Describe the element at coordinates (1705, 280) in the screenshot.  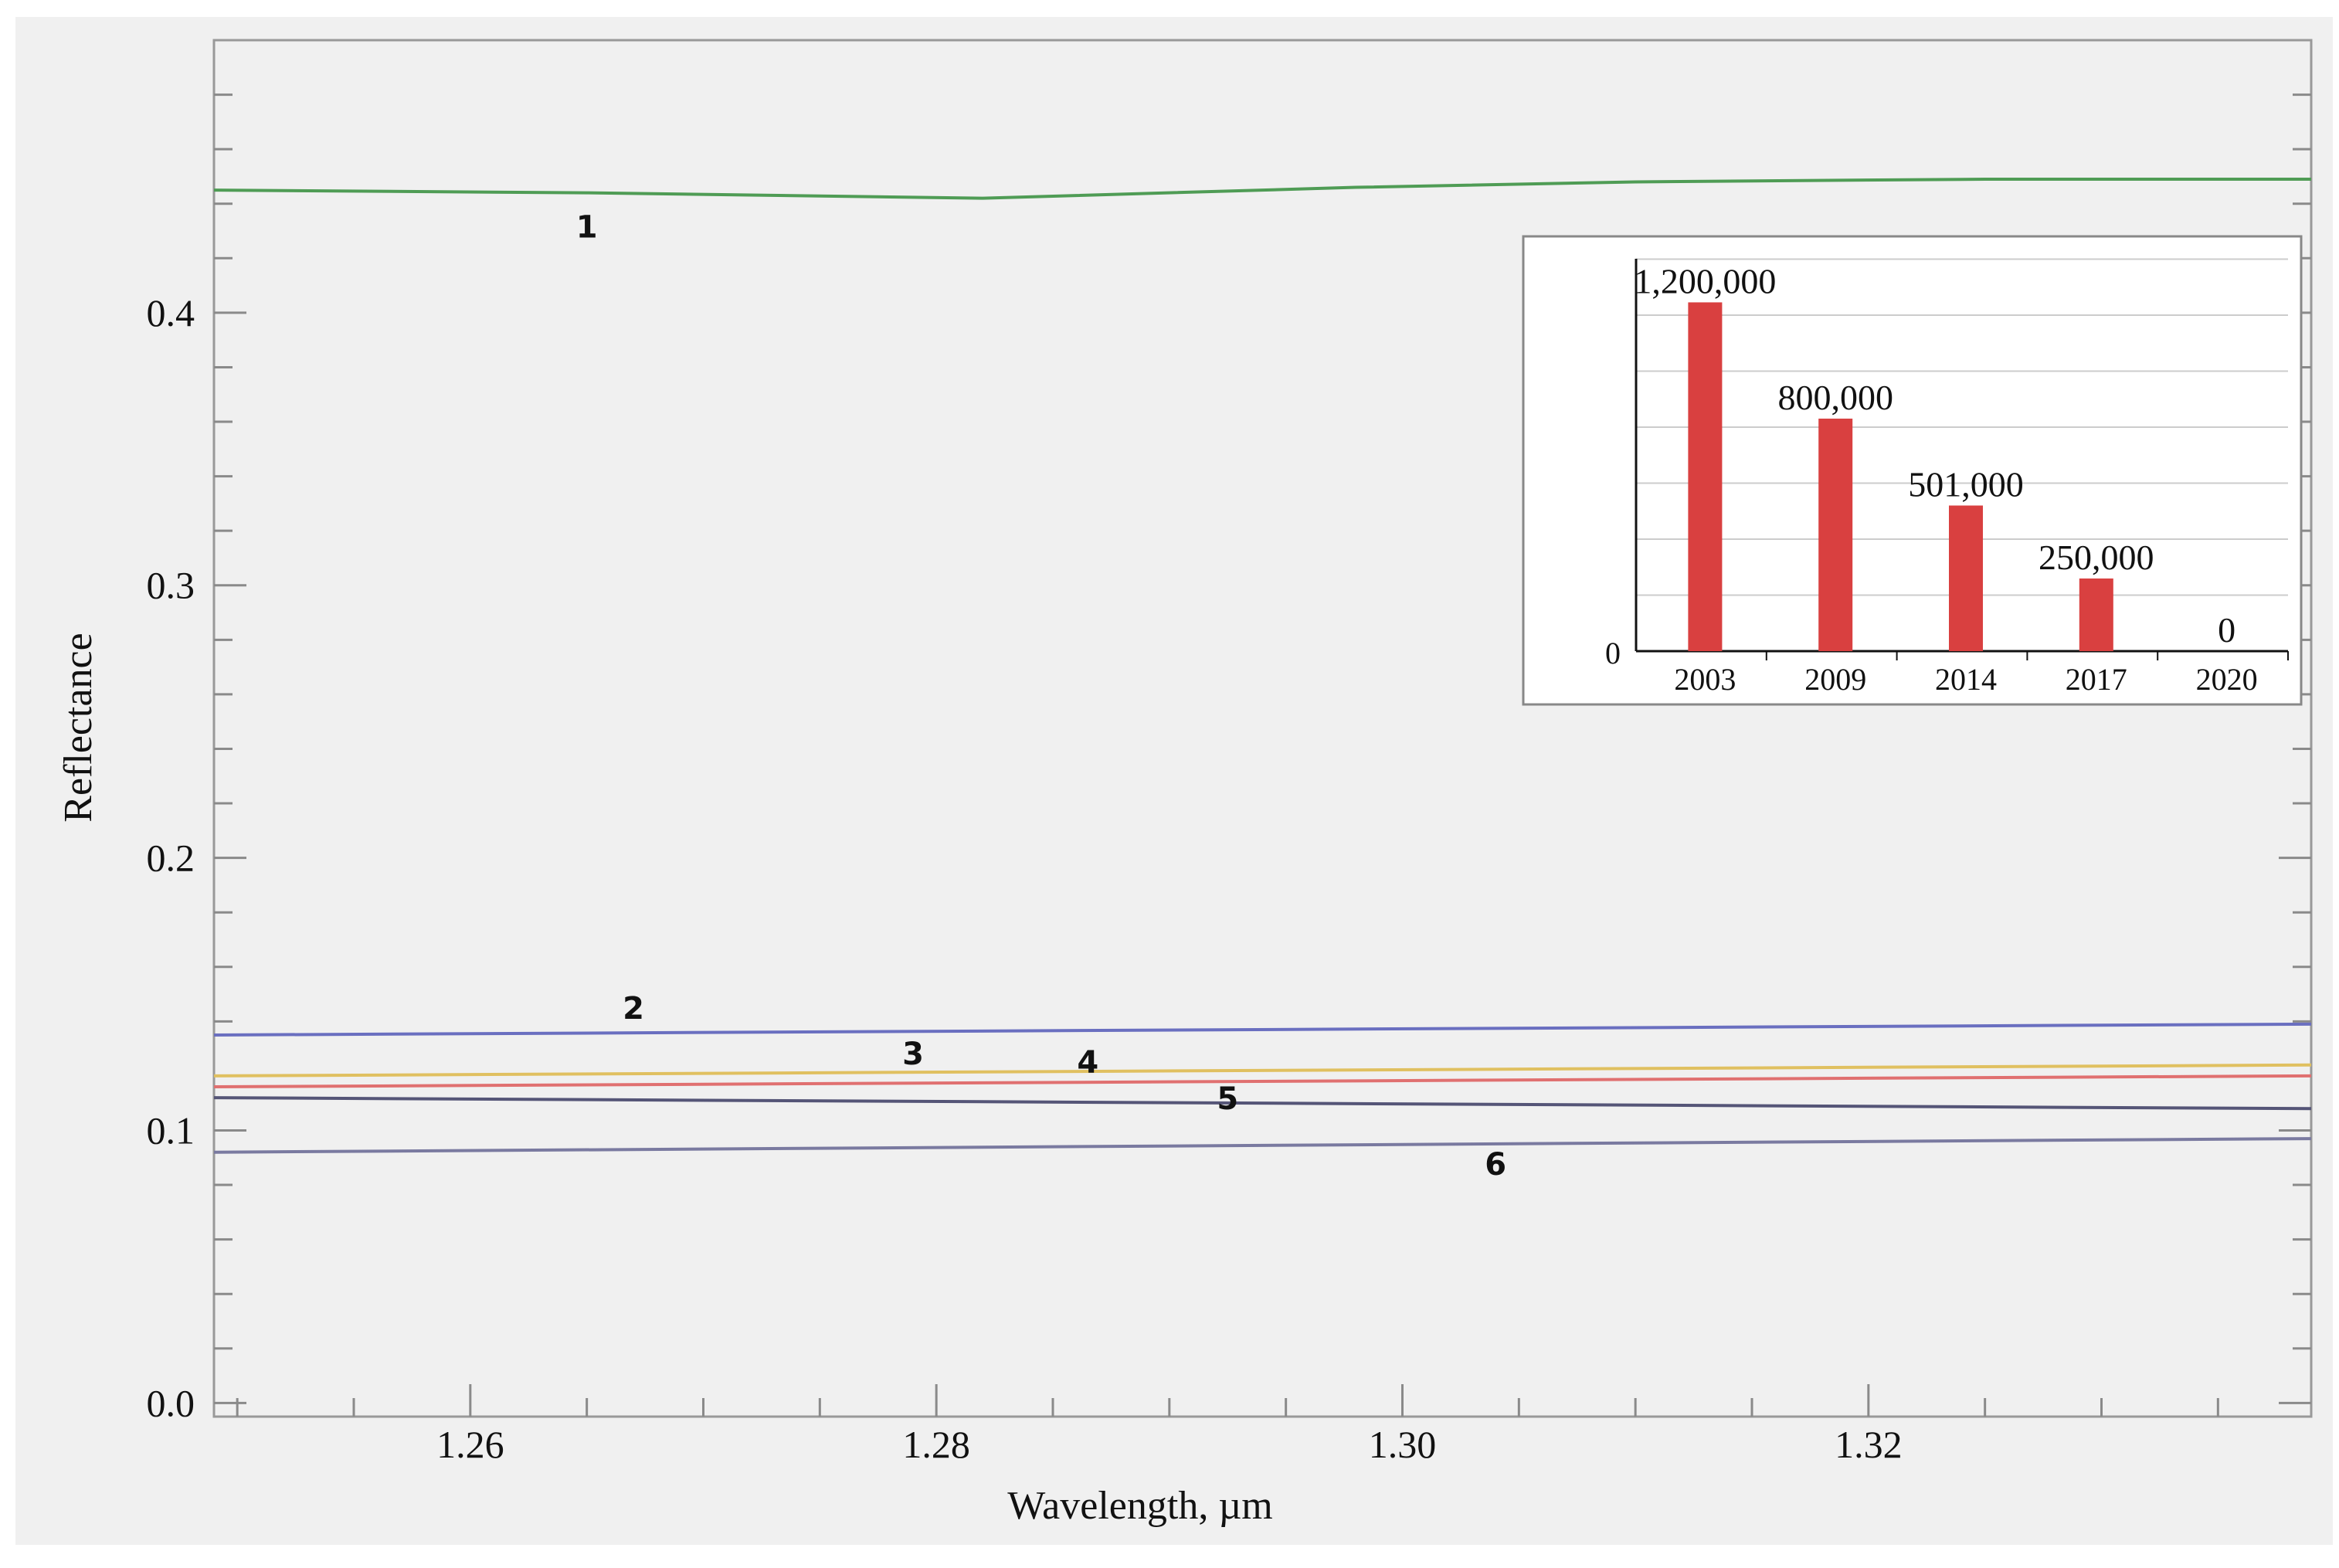
I see `inset-value-label-2003: 1,200,000` at that location.